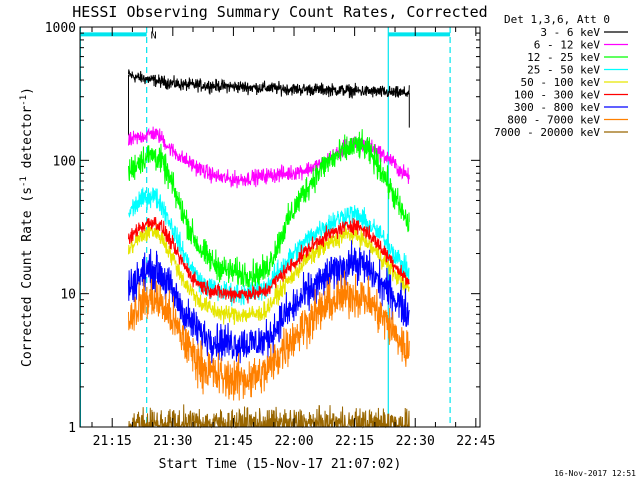 This screenshot has width=640, height=480. What do you see at coordinates (27, 277) in the screenshot?
I see `y-axis-label-main: Corrected Count Rate (s` at bounding box center [27, 277].